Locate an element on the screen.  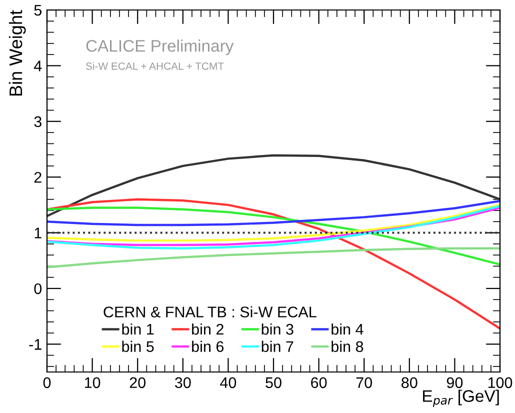
x-tick-label: 70 is located at coordinates (364, 382).